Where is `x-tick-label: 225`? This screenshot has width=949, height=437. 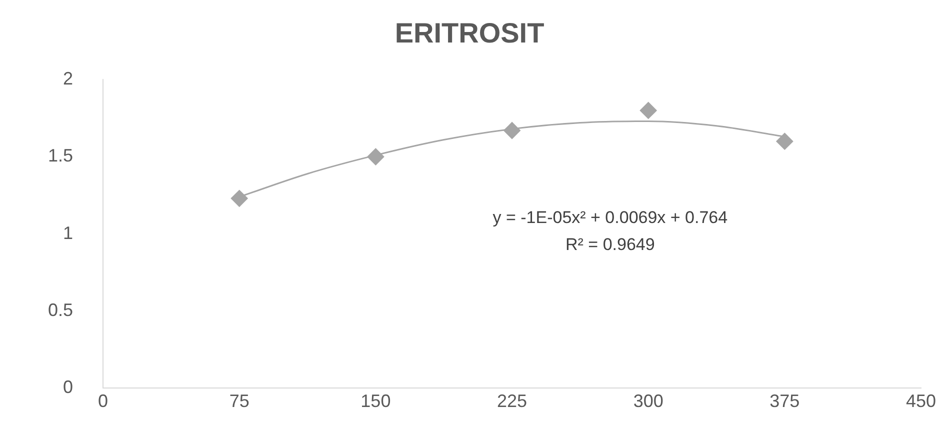 x-tick-label: 225 is located at coordinates (512, 400).